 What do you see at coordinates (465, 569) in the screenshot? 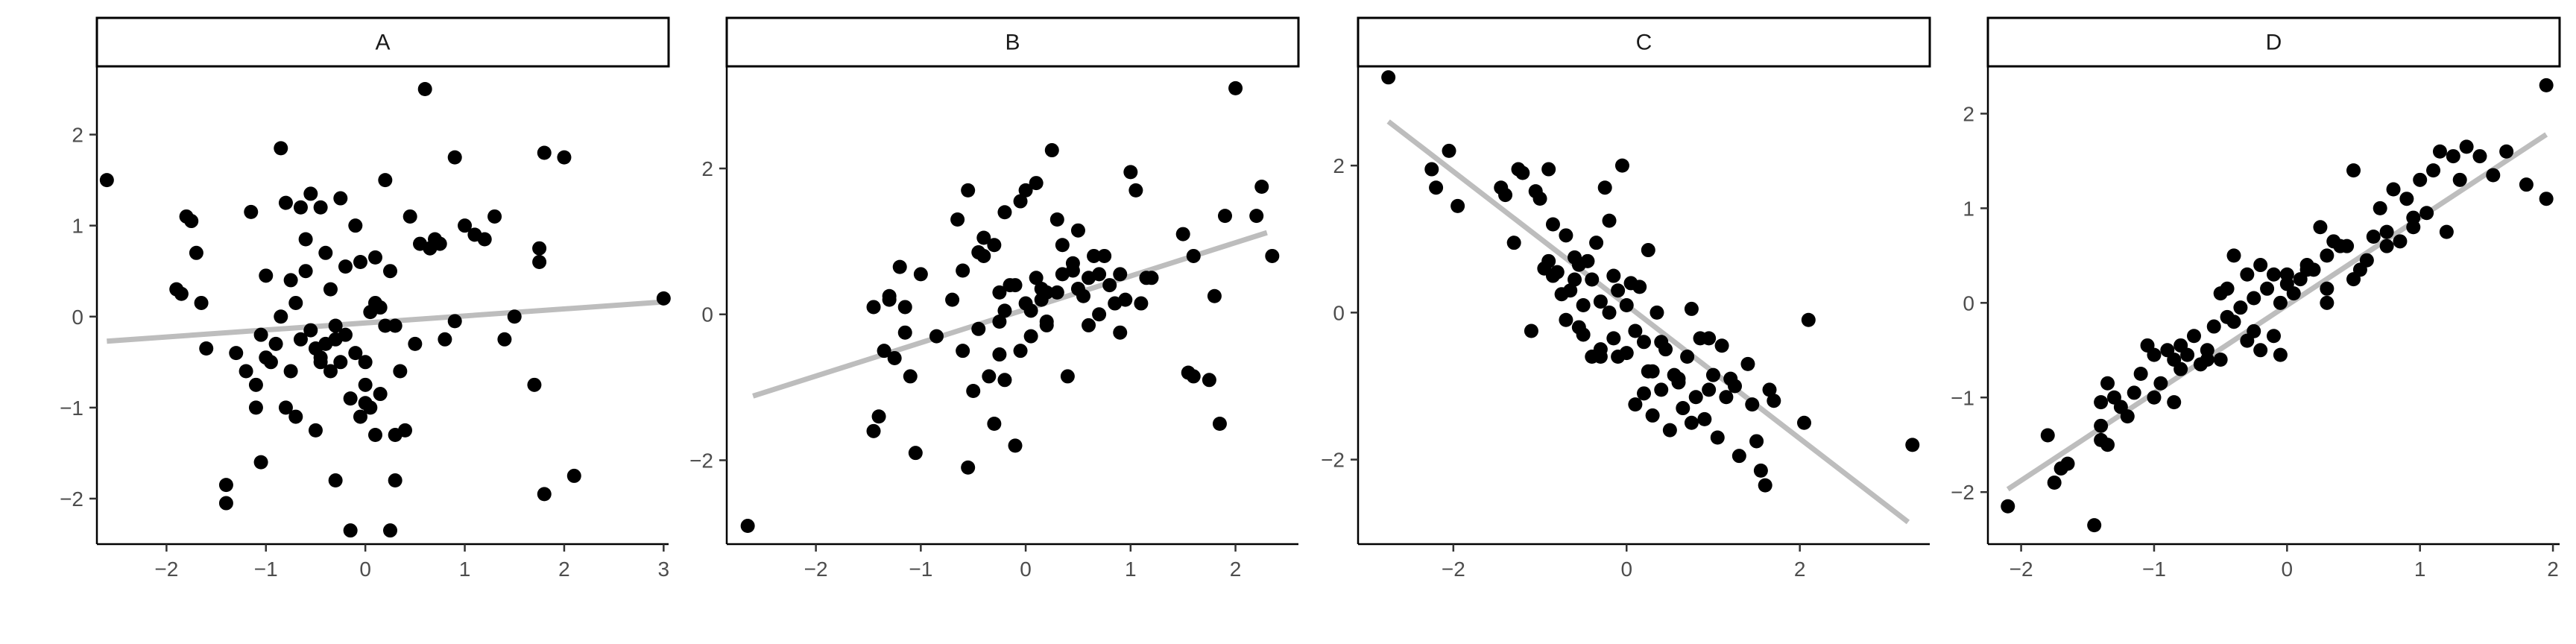
I see `x-tick-label-a: 1` at bounding box center [465, 569].